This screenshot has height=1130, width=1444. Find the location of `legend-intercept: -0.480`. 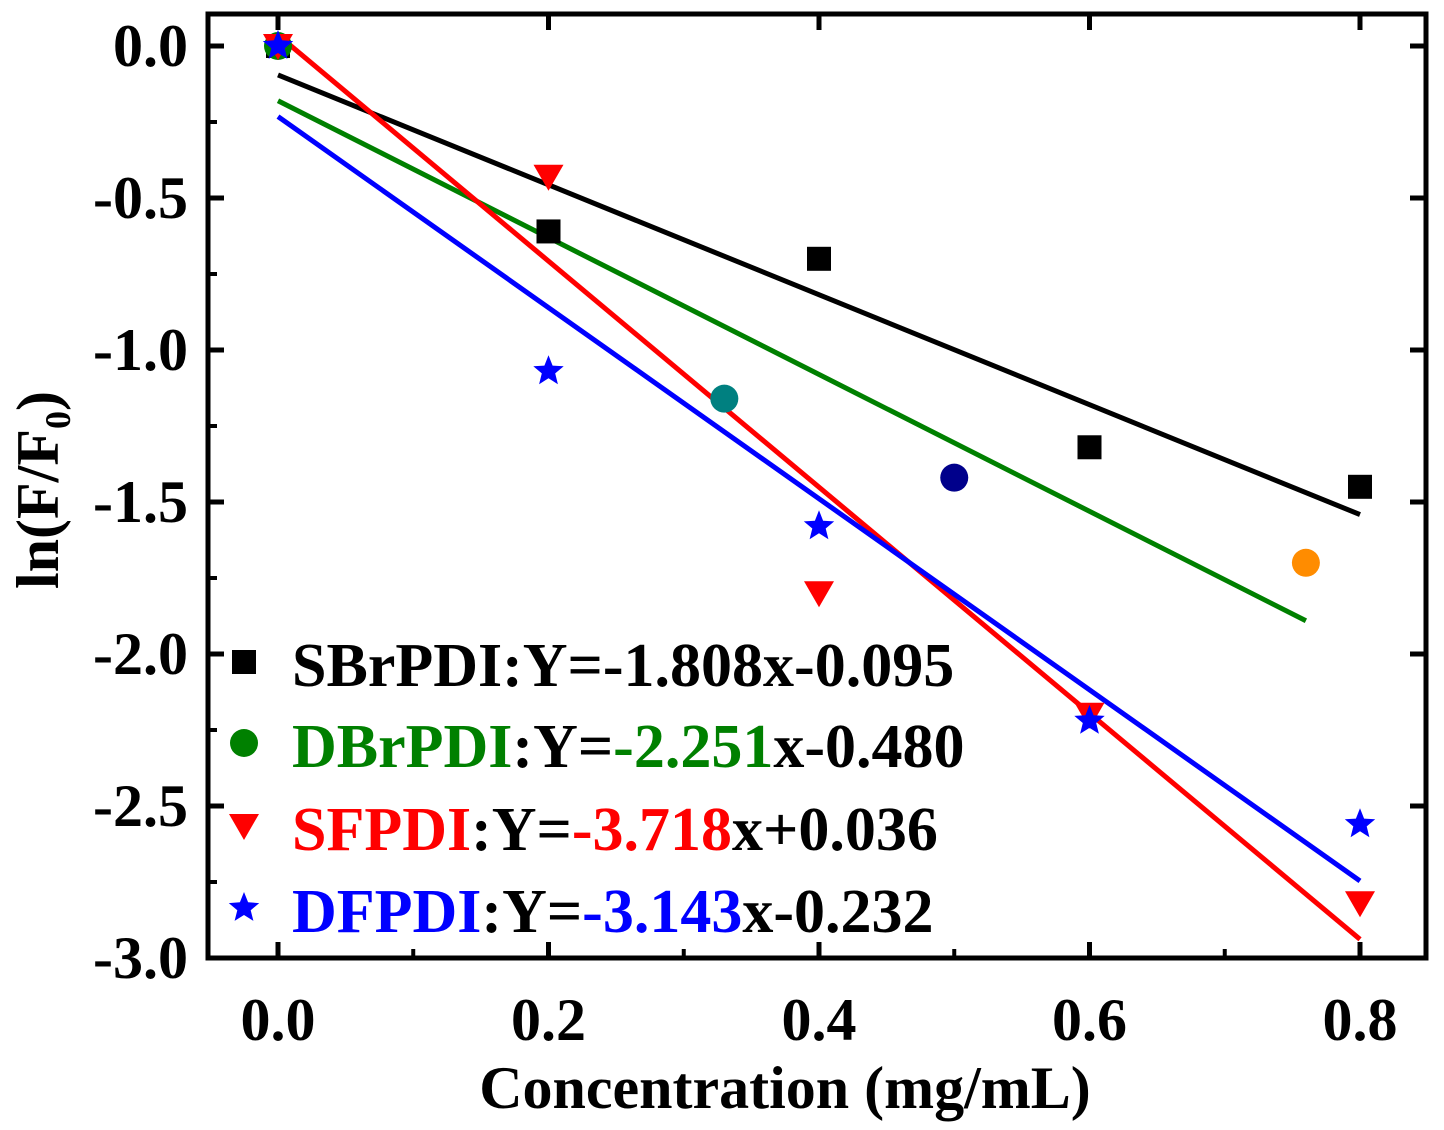

legend-intercept: -0.480 is located at coordinates (884, 747).